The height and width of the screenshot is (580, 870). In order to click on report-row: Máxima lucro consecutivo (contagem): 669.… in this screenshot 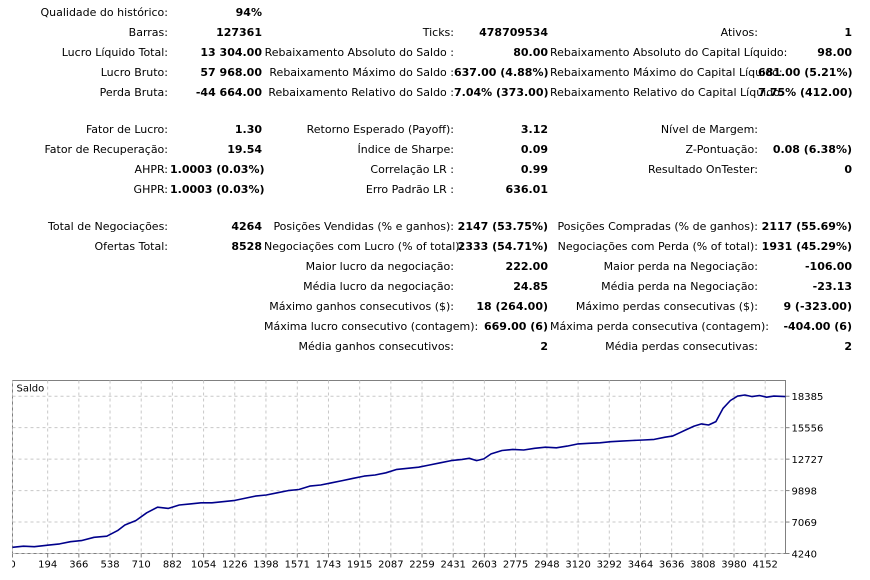, I will do `click(435, 327)`.